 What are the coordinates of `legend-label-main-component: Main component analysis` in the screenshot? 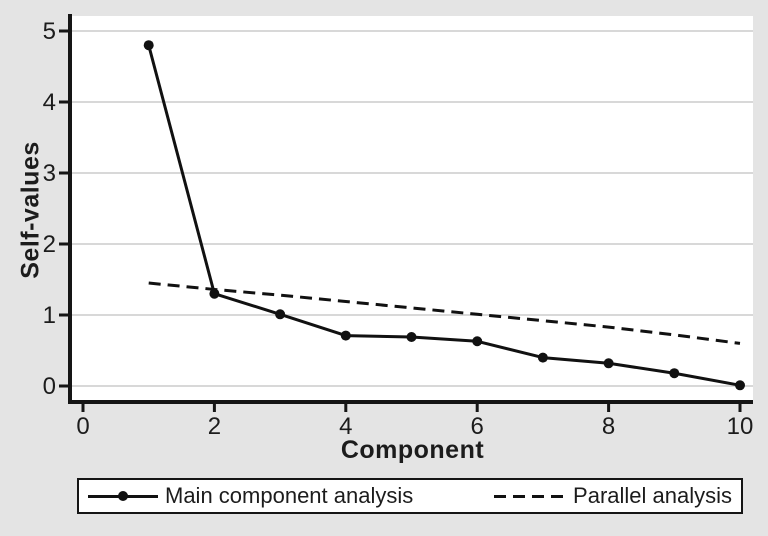 It's located at (289, 495).